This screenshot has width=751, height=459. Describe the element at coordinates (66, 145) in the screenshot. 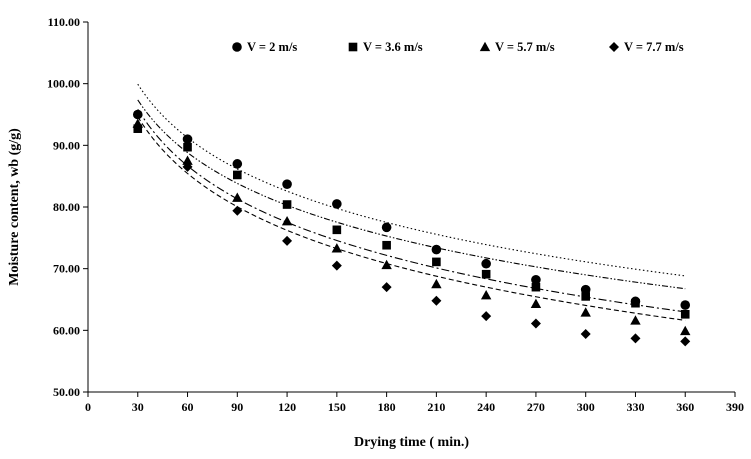

I see `y-tick-label: 90.00` at that location.